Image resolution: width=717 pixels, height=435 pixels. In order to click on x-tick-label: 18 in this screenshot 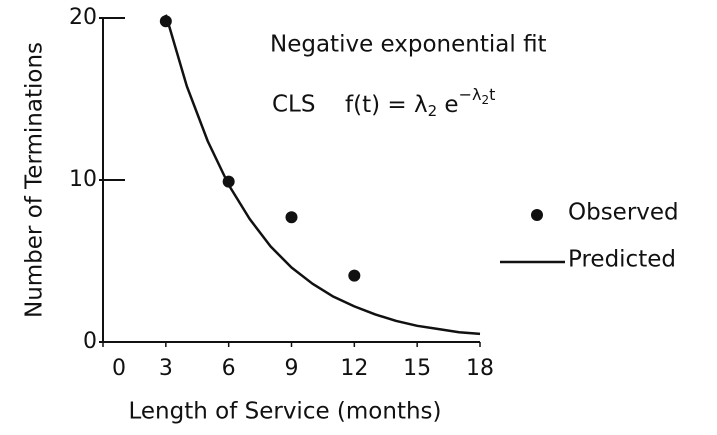, I will do `click(480, 368)`.